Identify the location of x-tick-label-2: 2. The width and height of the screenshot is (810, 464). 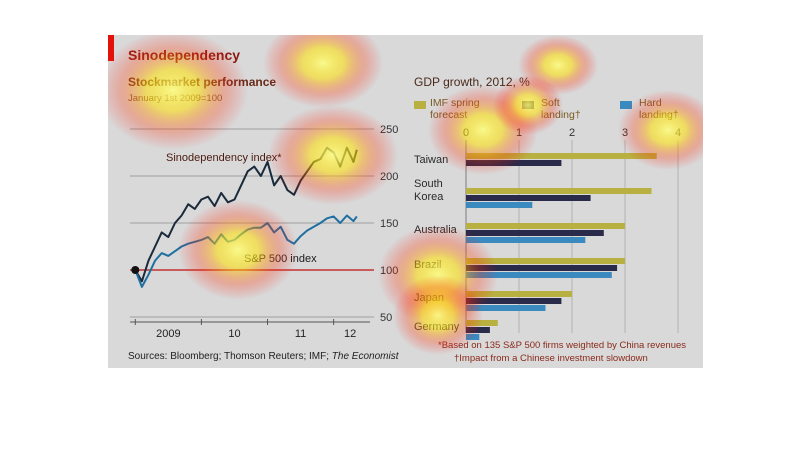
(572, 133).